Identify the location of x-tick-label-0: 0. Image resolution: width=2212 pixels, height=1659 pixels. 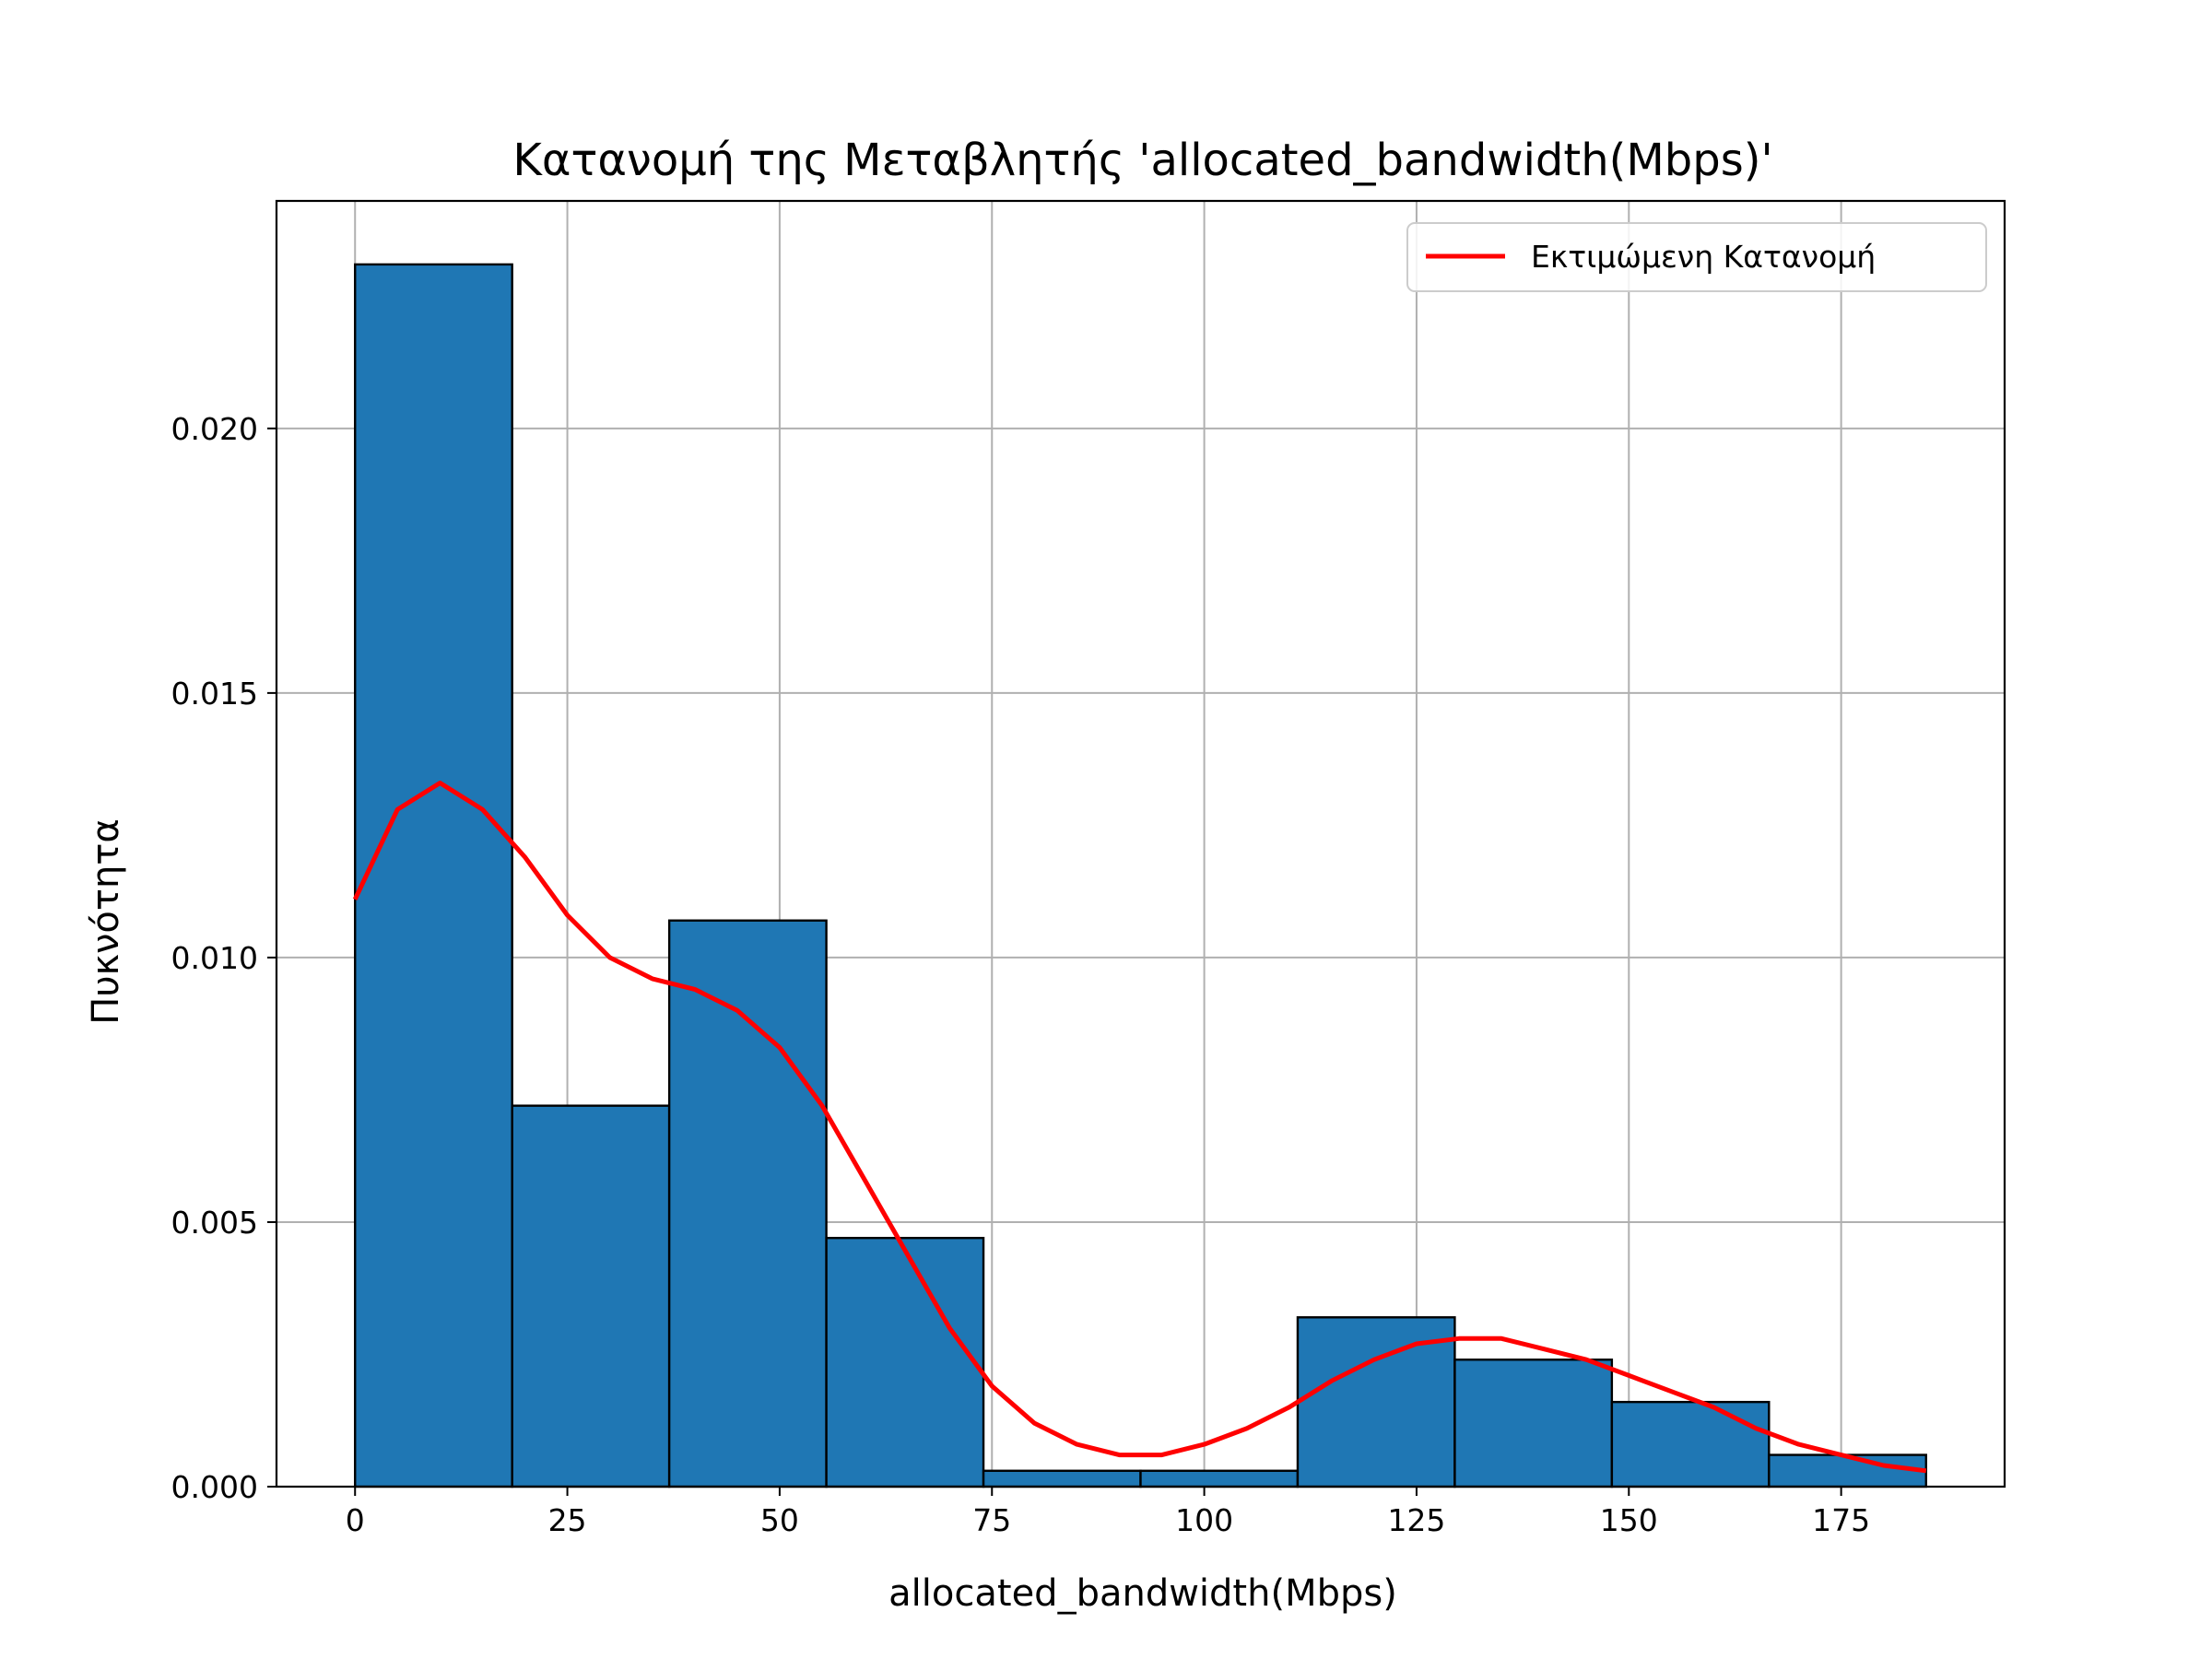
(355, 1520).